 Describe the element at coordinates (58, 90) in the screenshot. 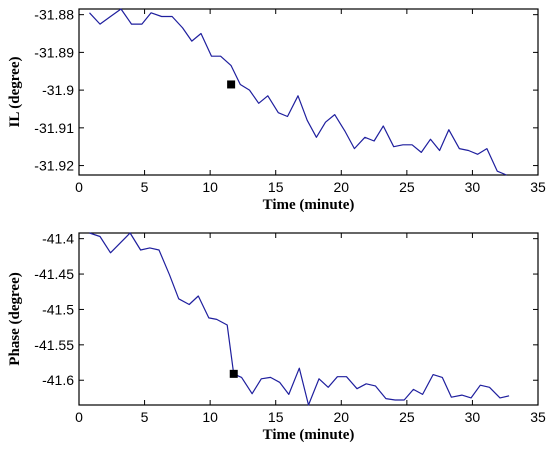

I see `y-tick-label: -31.9` at that location.